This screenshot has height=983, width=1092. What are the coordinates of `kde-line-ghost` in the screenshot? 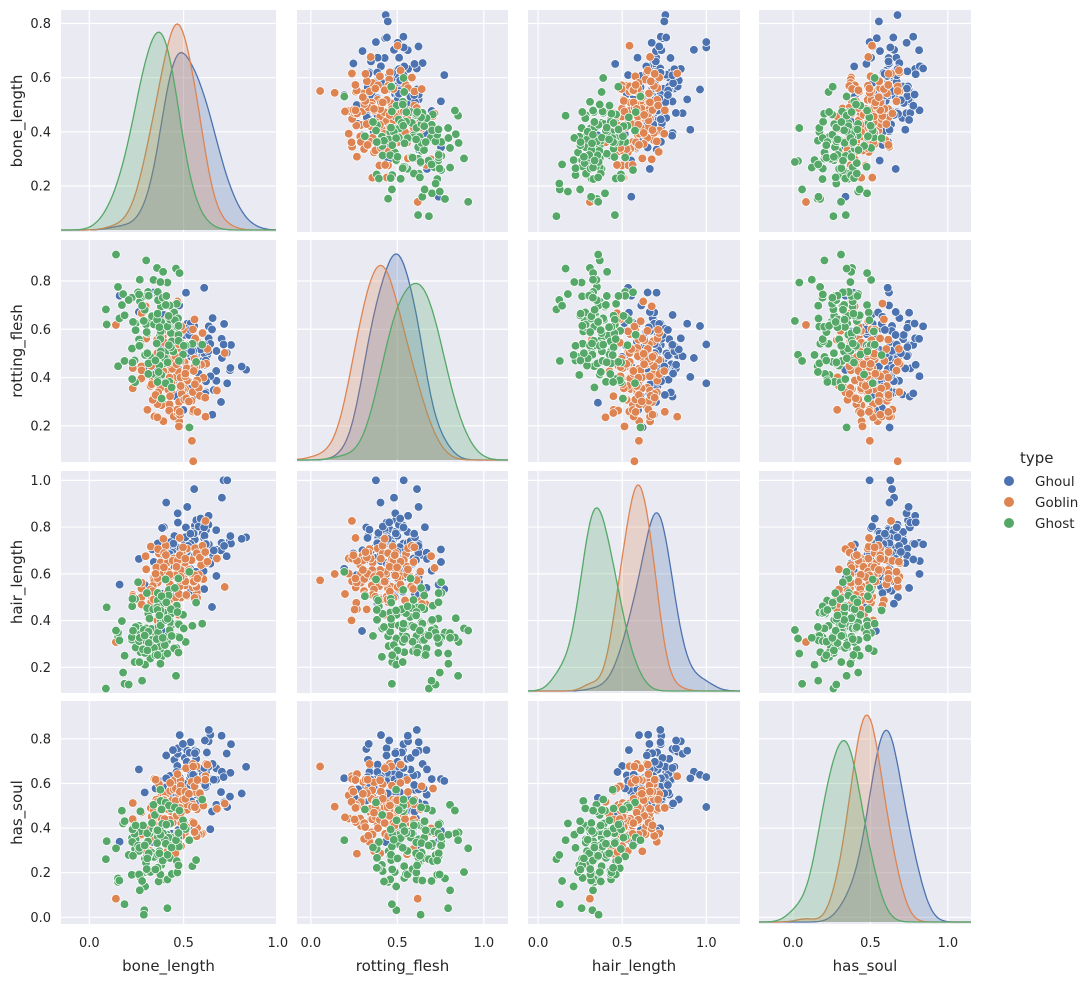 It's located at (634, 599).